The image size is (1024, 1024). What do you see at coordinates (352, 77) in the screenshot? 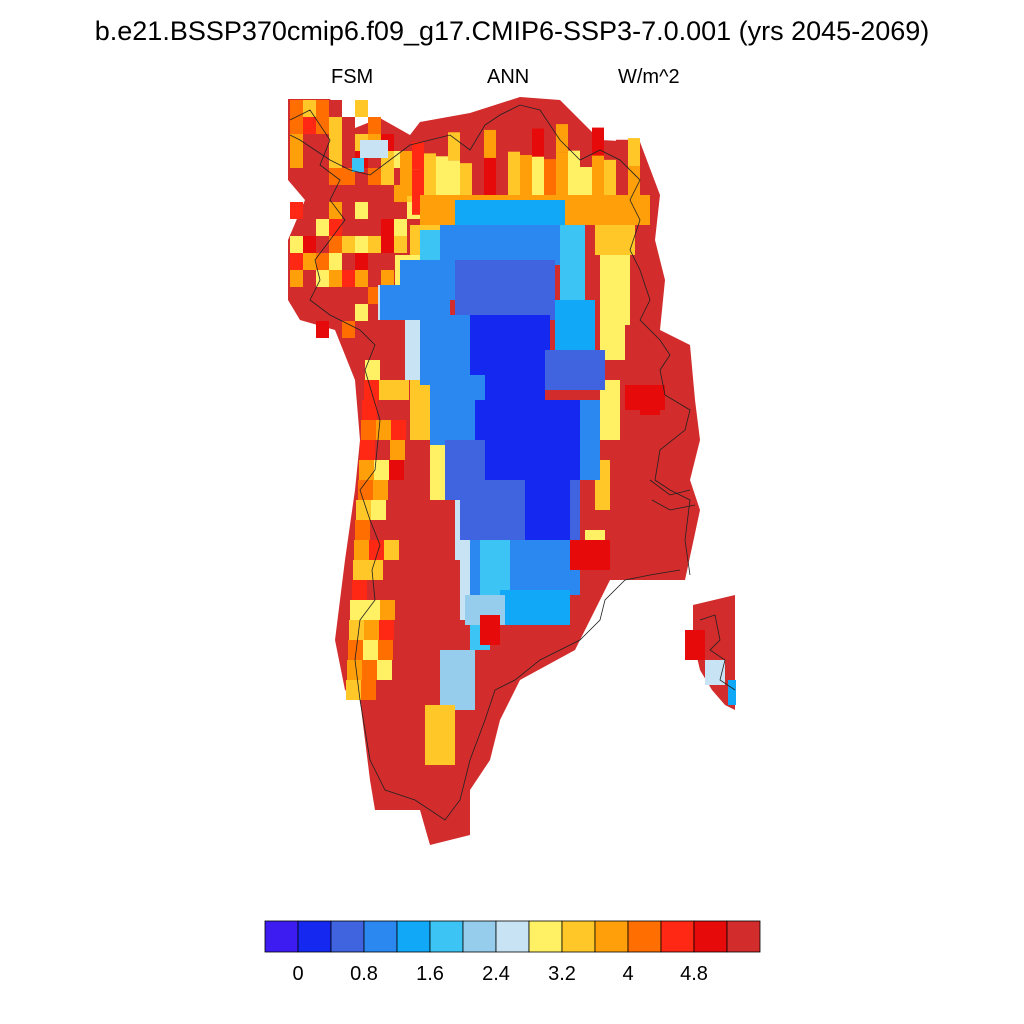
I see `variable-label: FSM` at bounding box center [352, 77].